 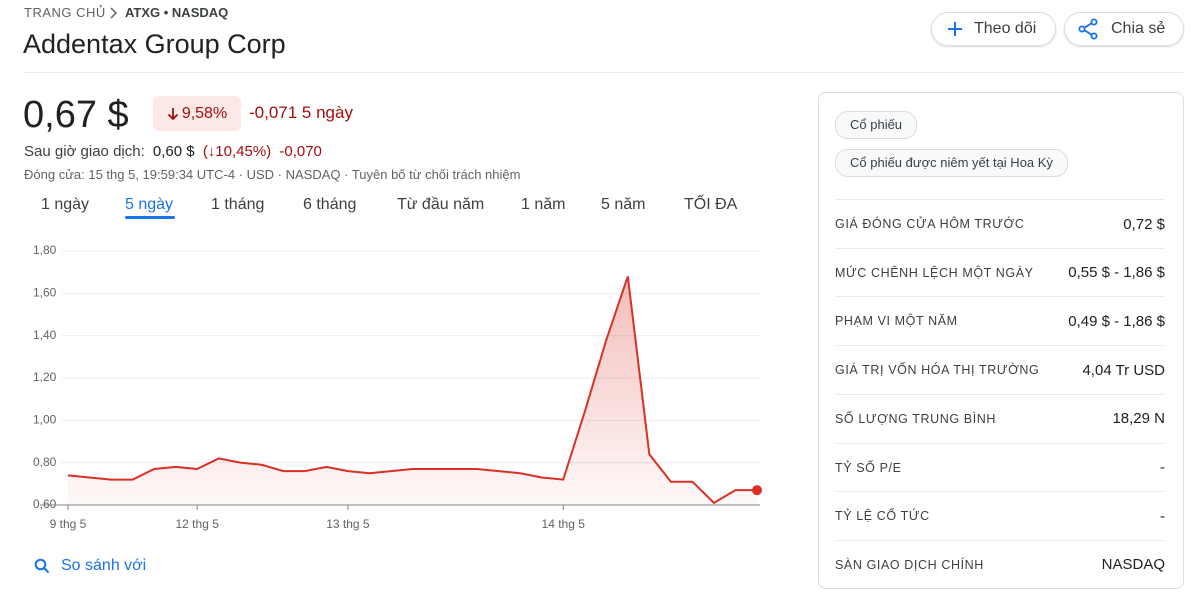 What do you see at coordinates (441, 204) in the screenshot?
I see `range-tab: Từ đầu năm` at bounding box center [441, 204].